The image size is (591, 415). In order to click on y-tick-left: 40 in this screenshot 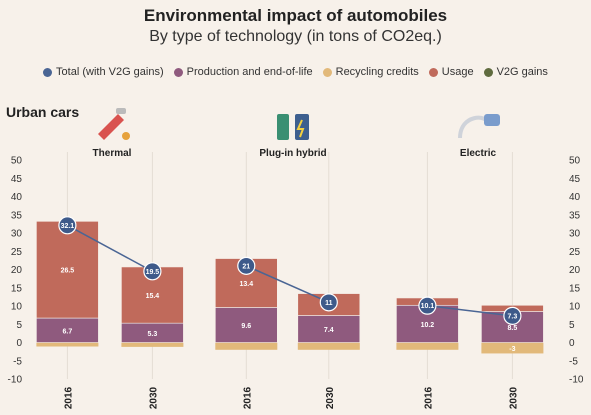, I will do `click(17, 197)`.